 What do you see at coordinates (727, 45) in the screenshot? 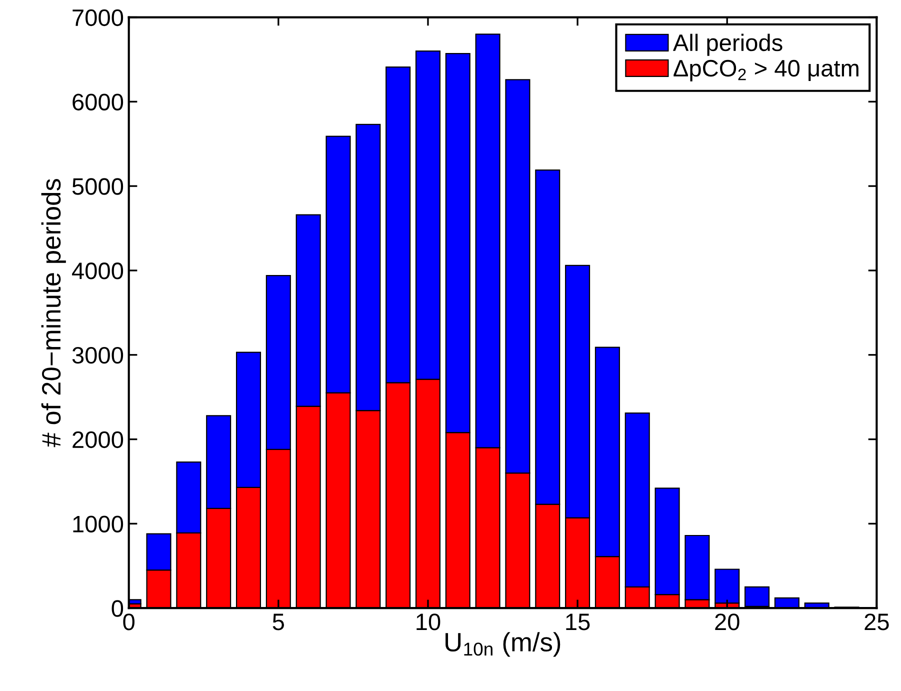
I see `legend-label: All periods` at bounding box center [727, 45].